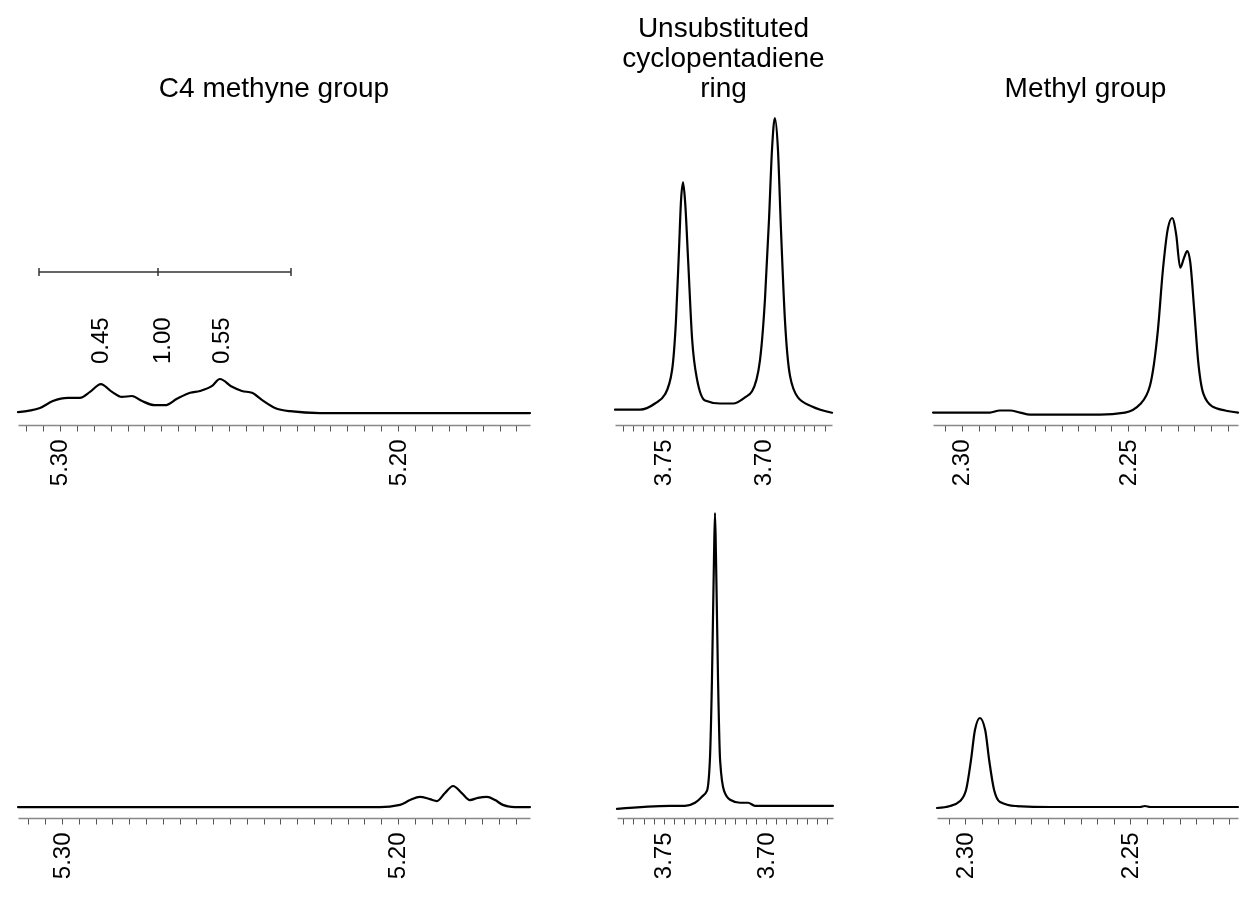 The image size is (1242, 907). I want to click on chart-title: Unsubstituted cyclopentadiene ring, so click(723, 57).